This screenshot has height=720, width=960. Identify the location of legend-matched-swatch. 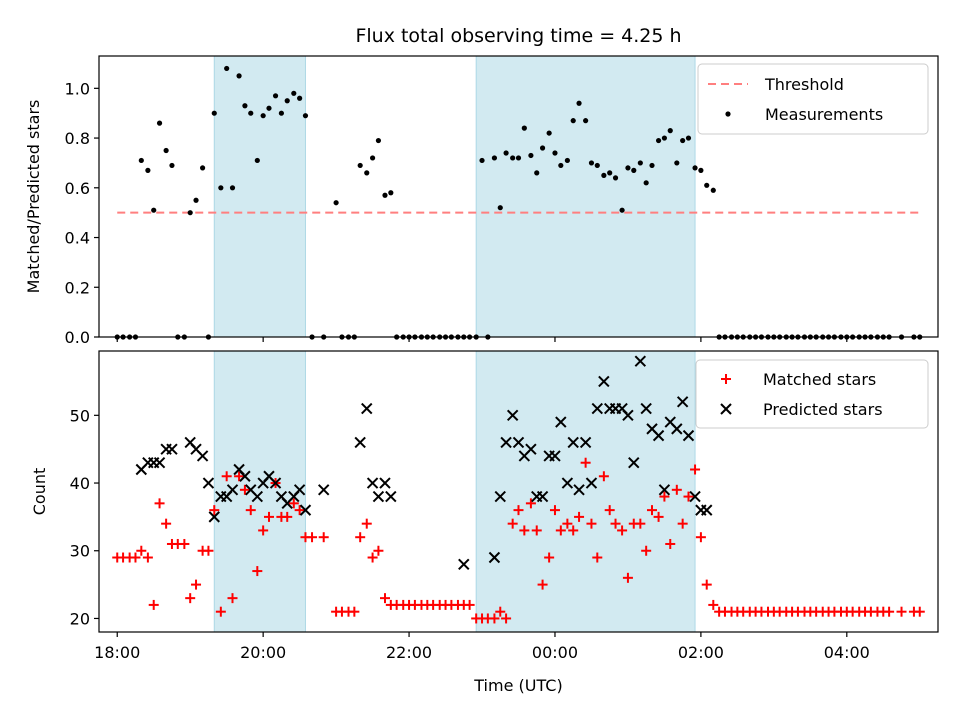
(726, 379).